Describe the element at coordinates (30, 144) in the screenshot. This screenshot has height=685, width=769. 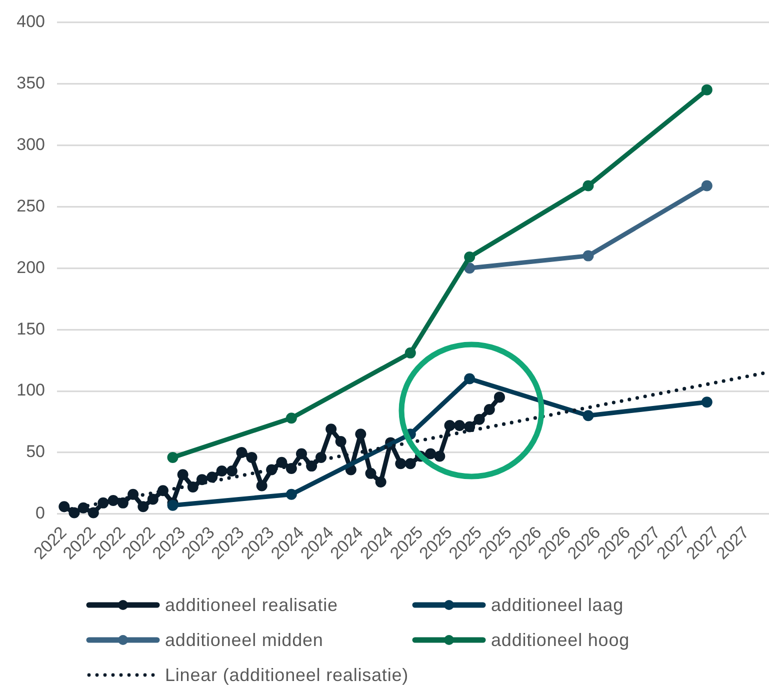
I see `y-tick-label: 300` at that location.